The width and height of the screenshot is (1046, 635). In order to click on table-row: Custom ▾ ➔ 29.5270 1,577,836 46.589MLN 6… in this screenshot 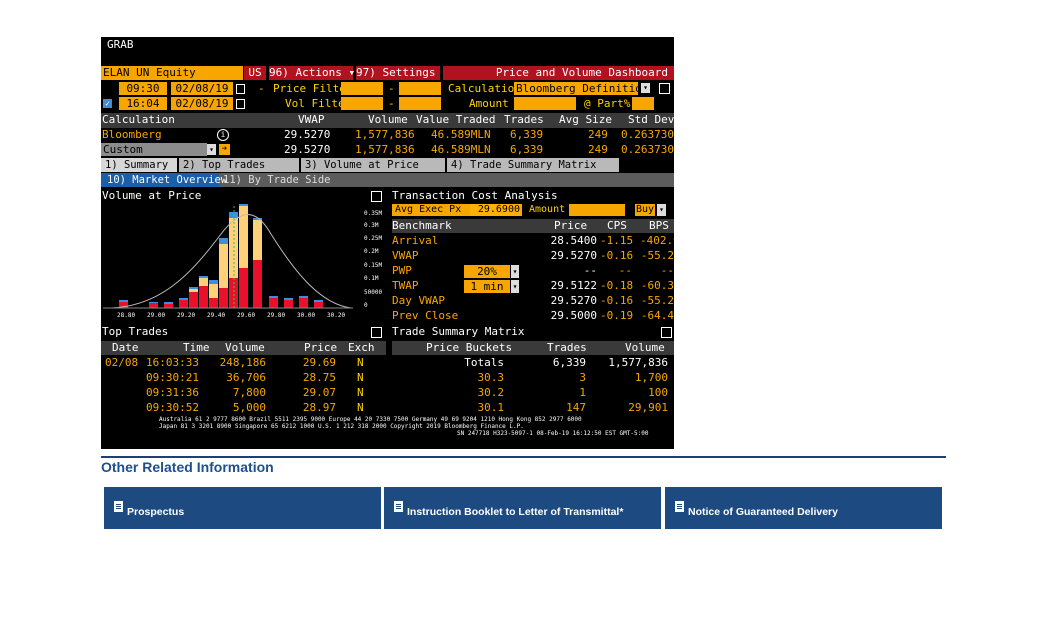, I will do `click(387, 150)`.